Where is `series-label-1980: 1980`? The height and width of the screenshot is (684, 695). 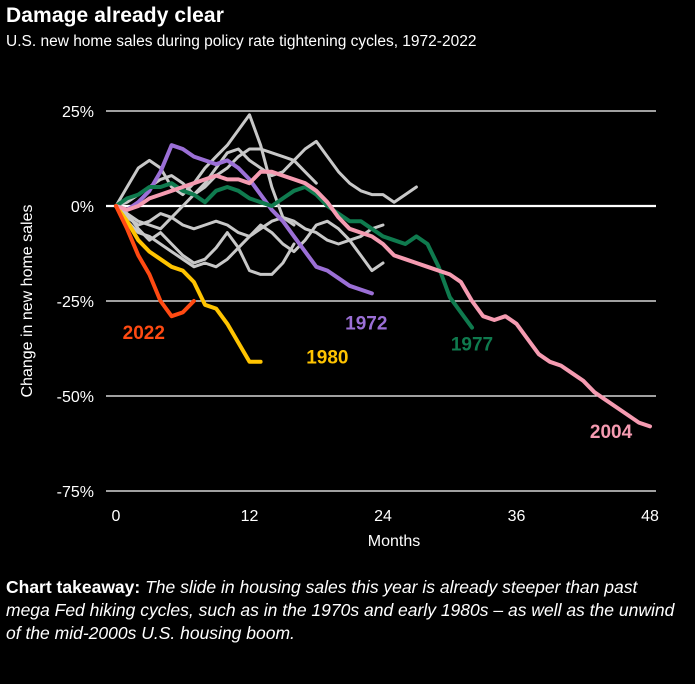 series-label-1980: 1980 is located at coordinates (327, 358).